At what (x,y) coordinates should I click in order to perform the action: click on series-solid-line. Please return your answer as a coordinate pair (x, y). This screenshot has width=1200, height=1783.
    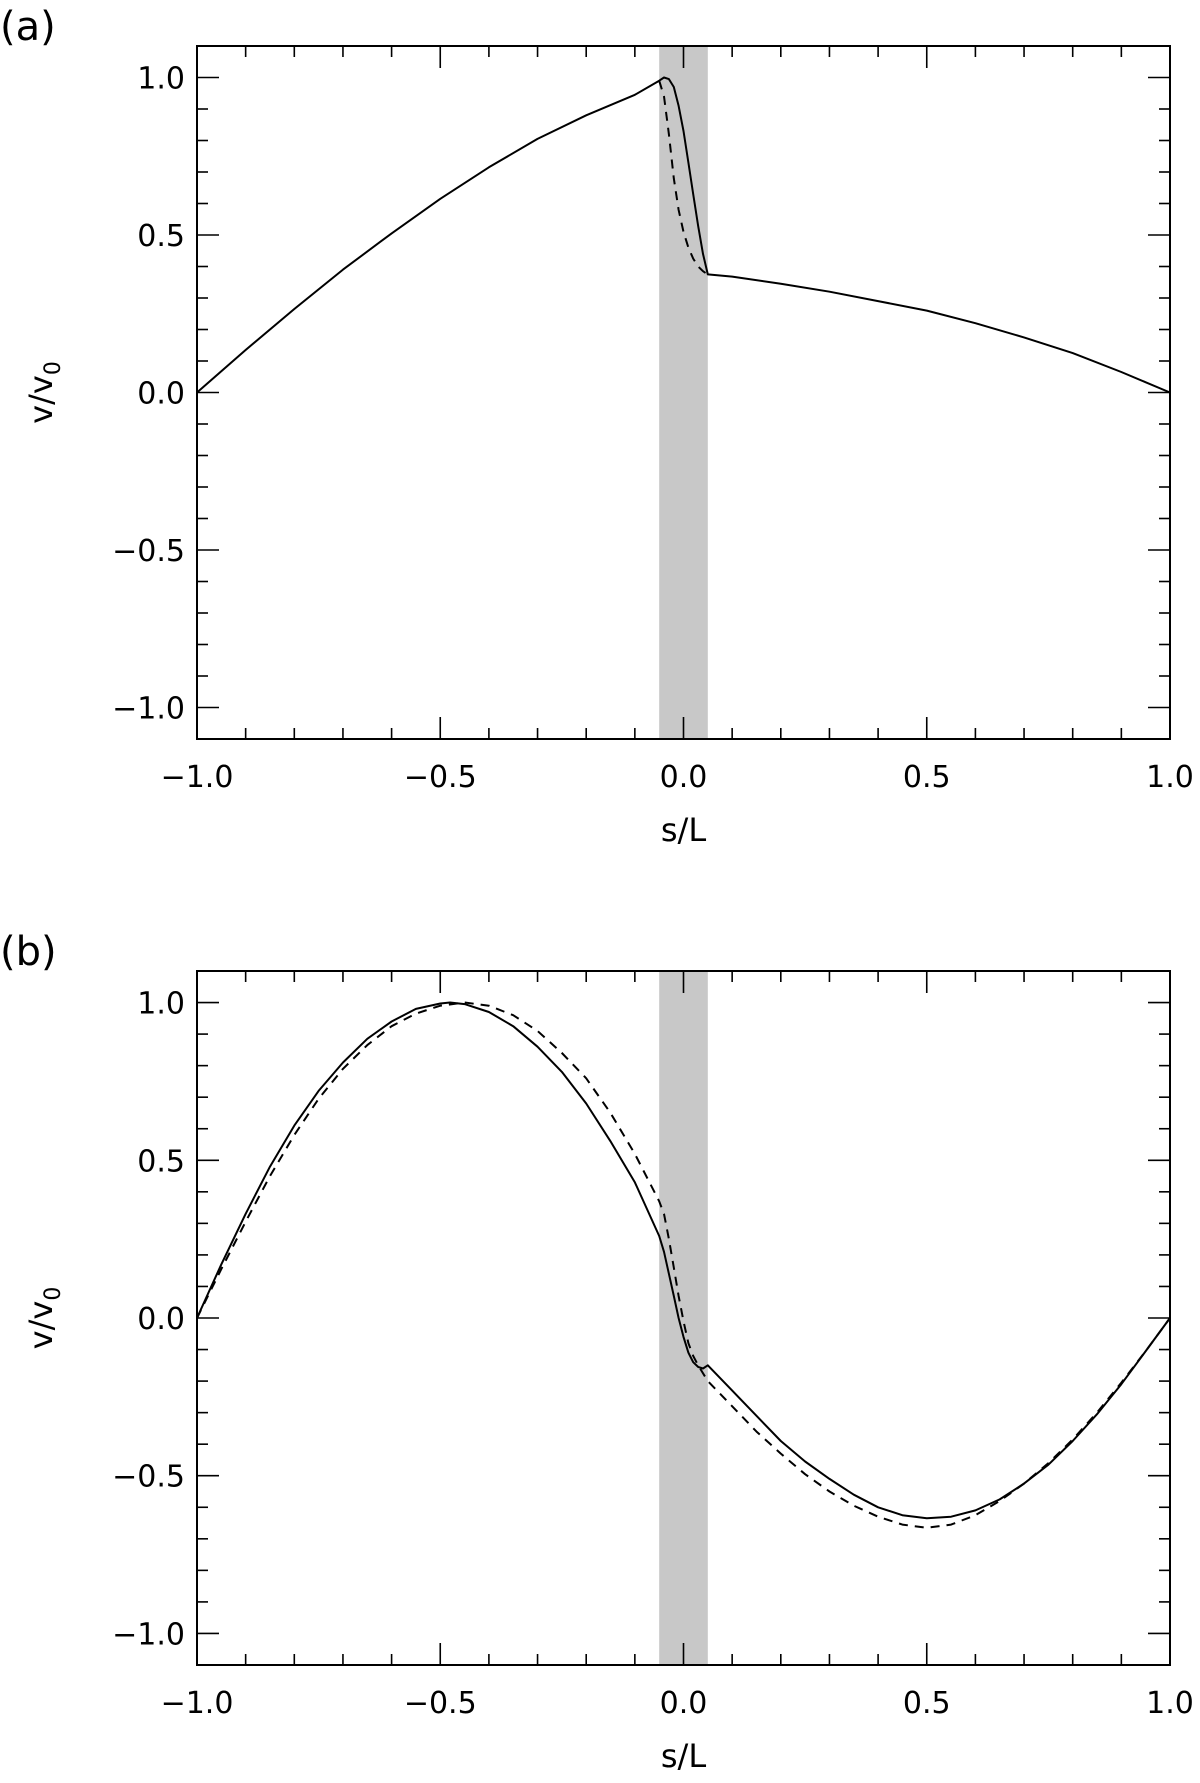
    Looking at the image, I should click on (683, 235).